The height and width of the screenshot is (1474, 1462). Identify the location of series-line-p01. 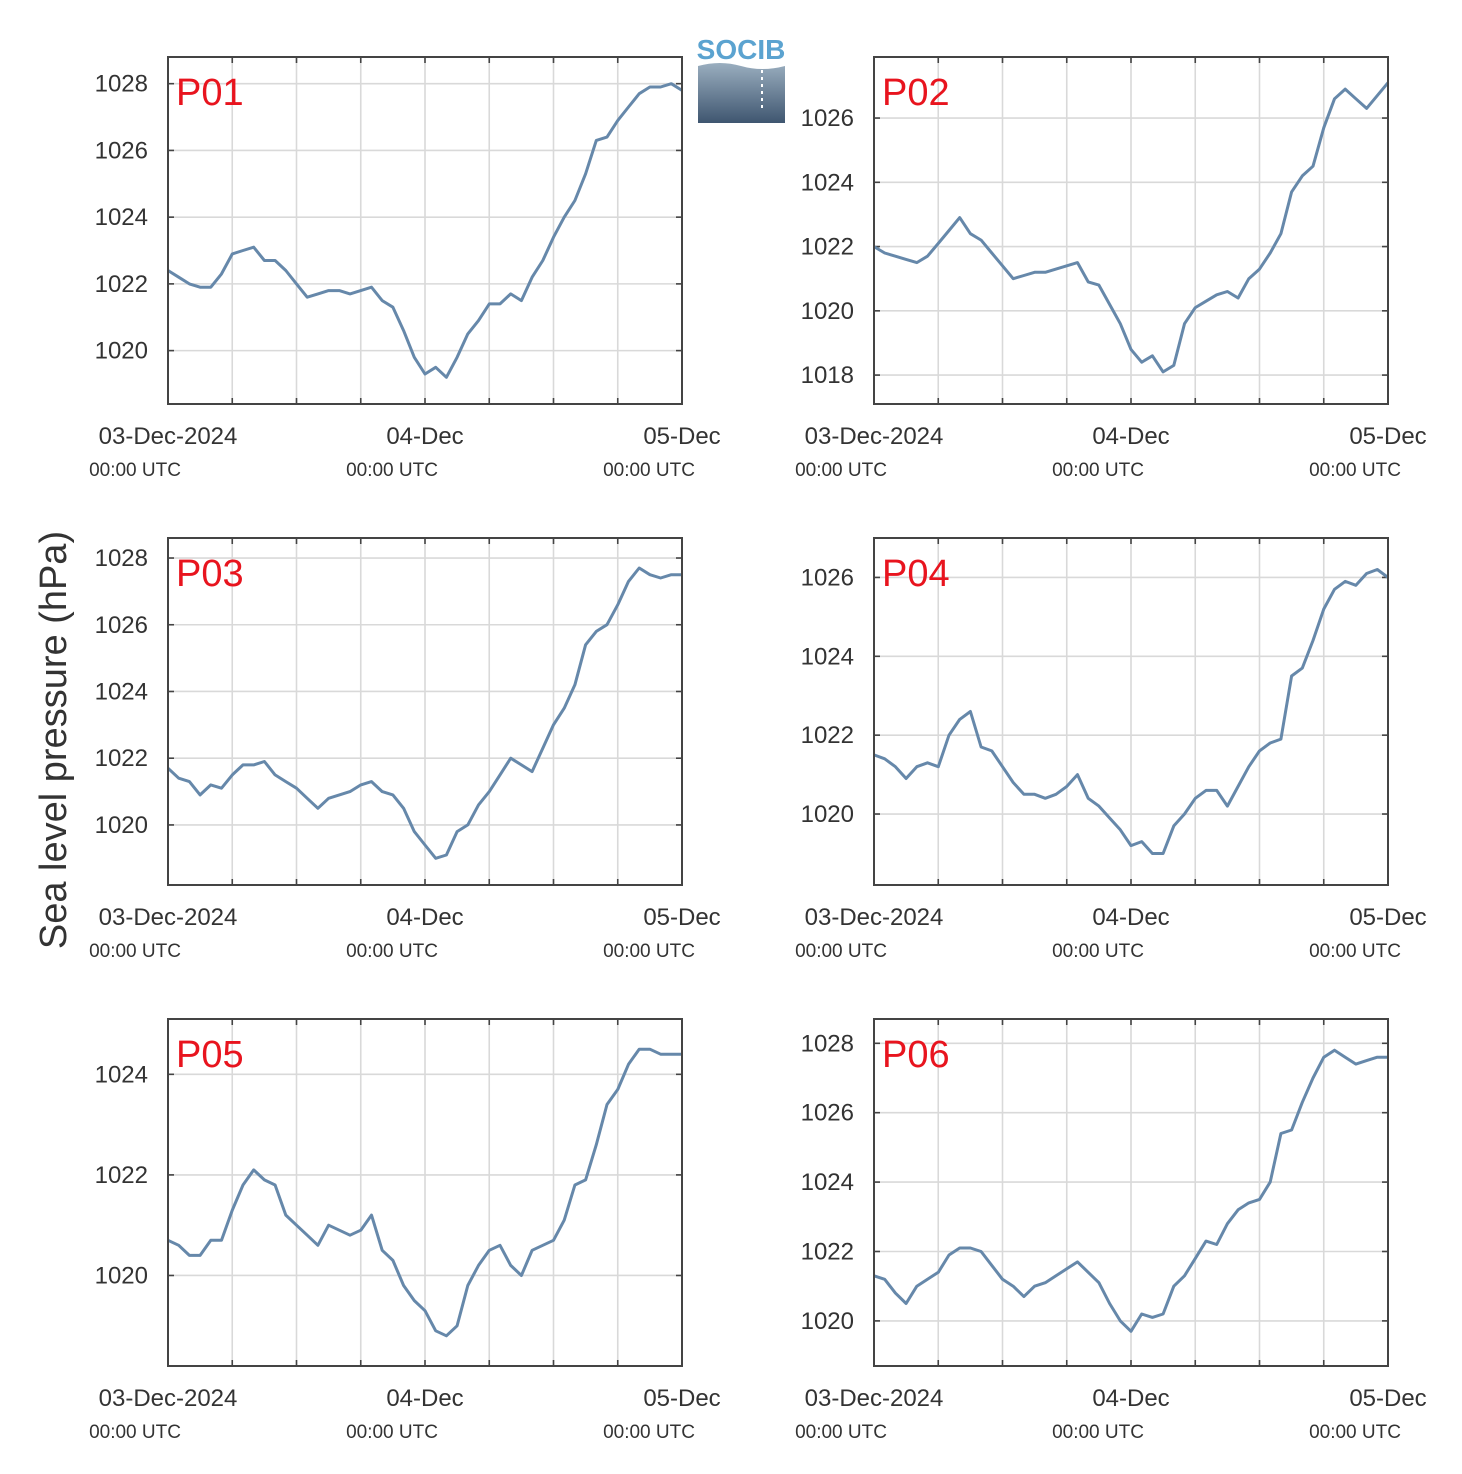
(425, 230).